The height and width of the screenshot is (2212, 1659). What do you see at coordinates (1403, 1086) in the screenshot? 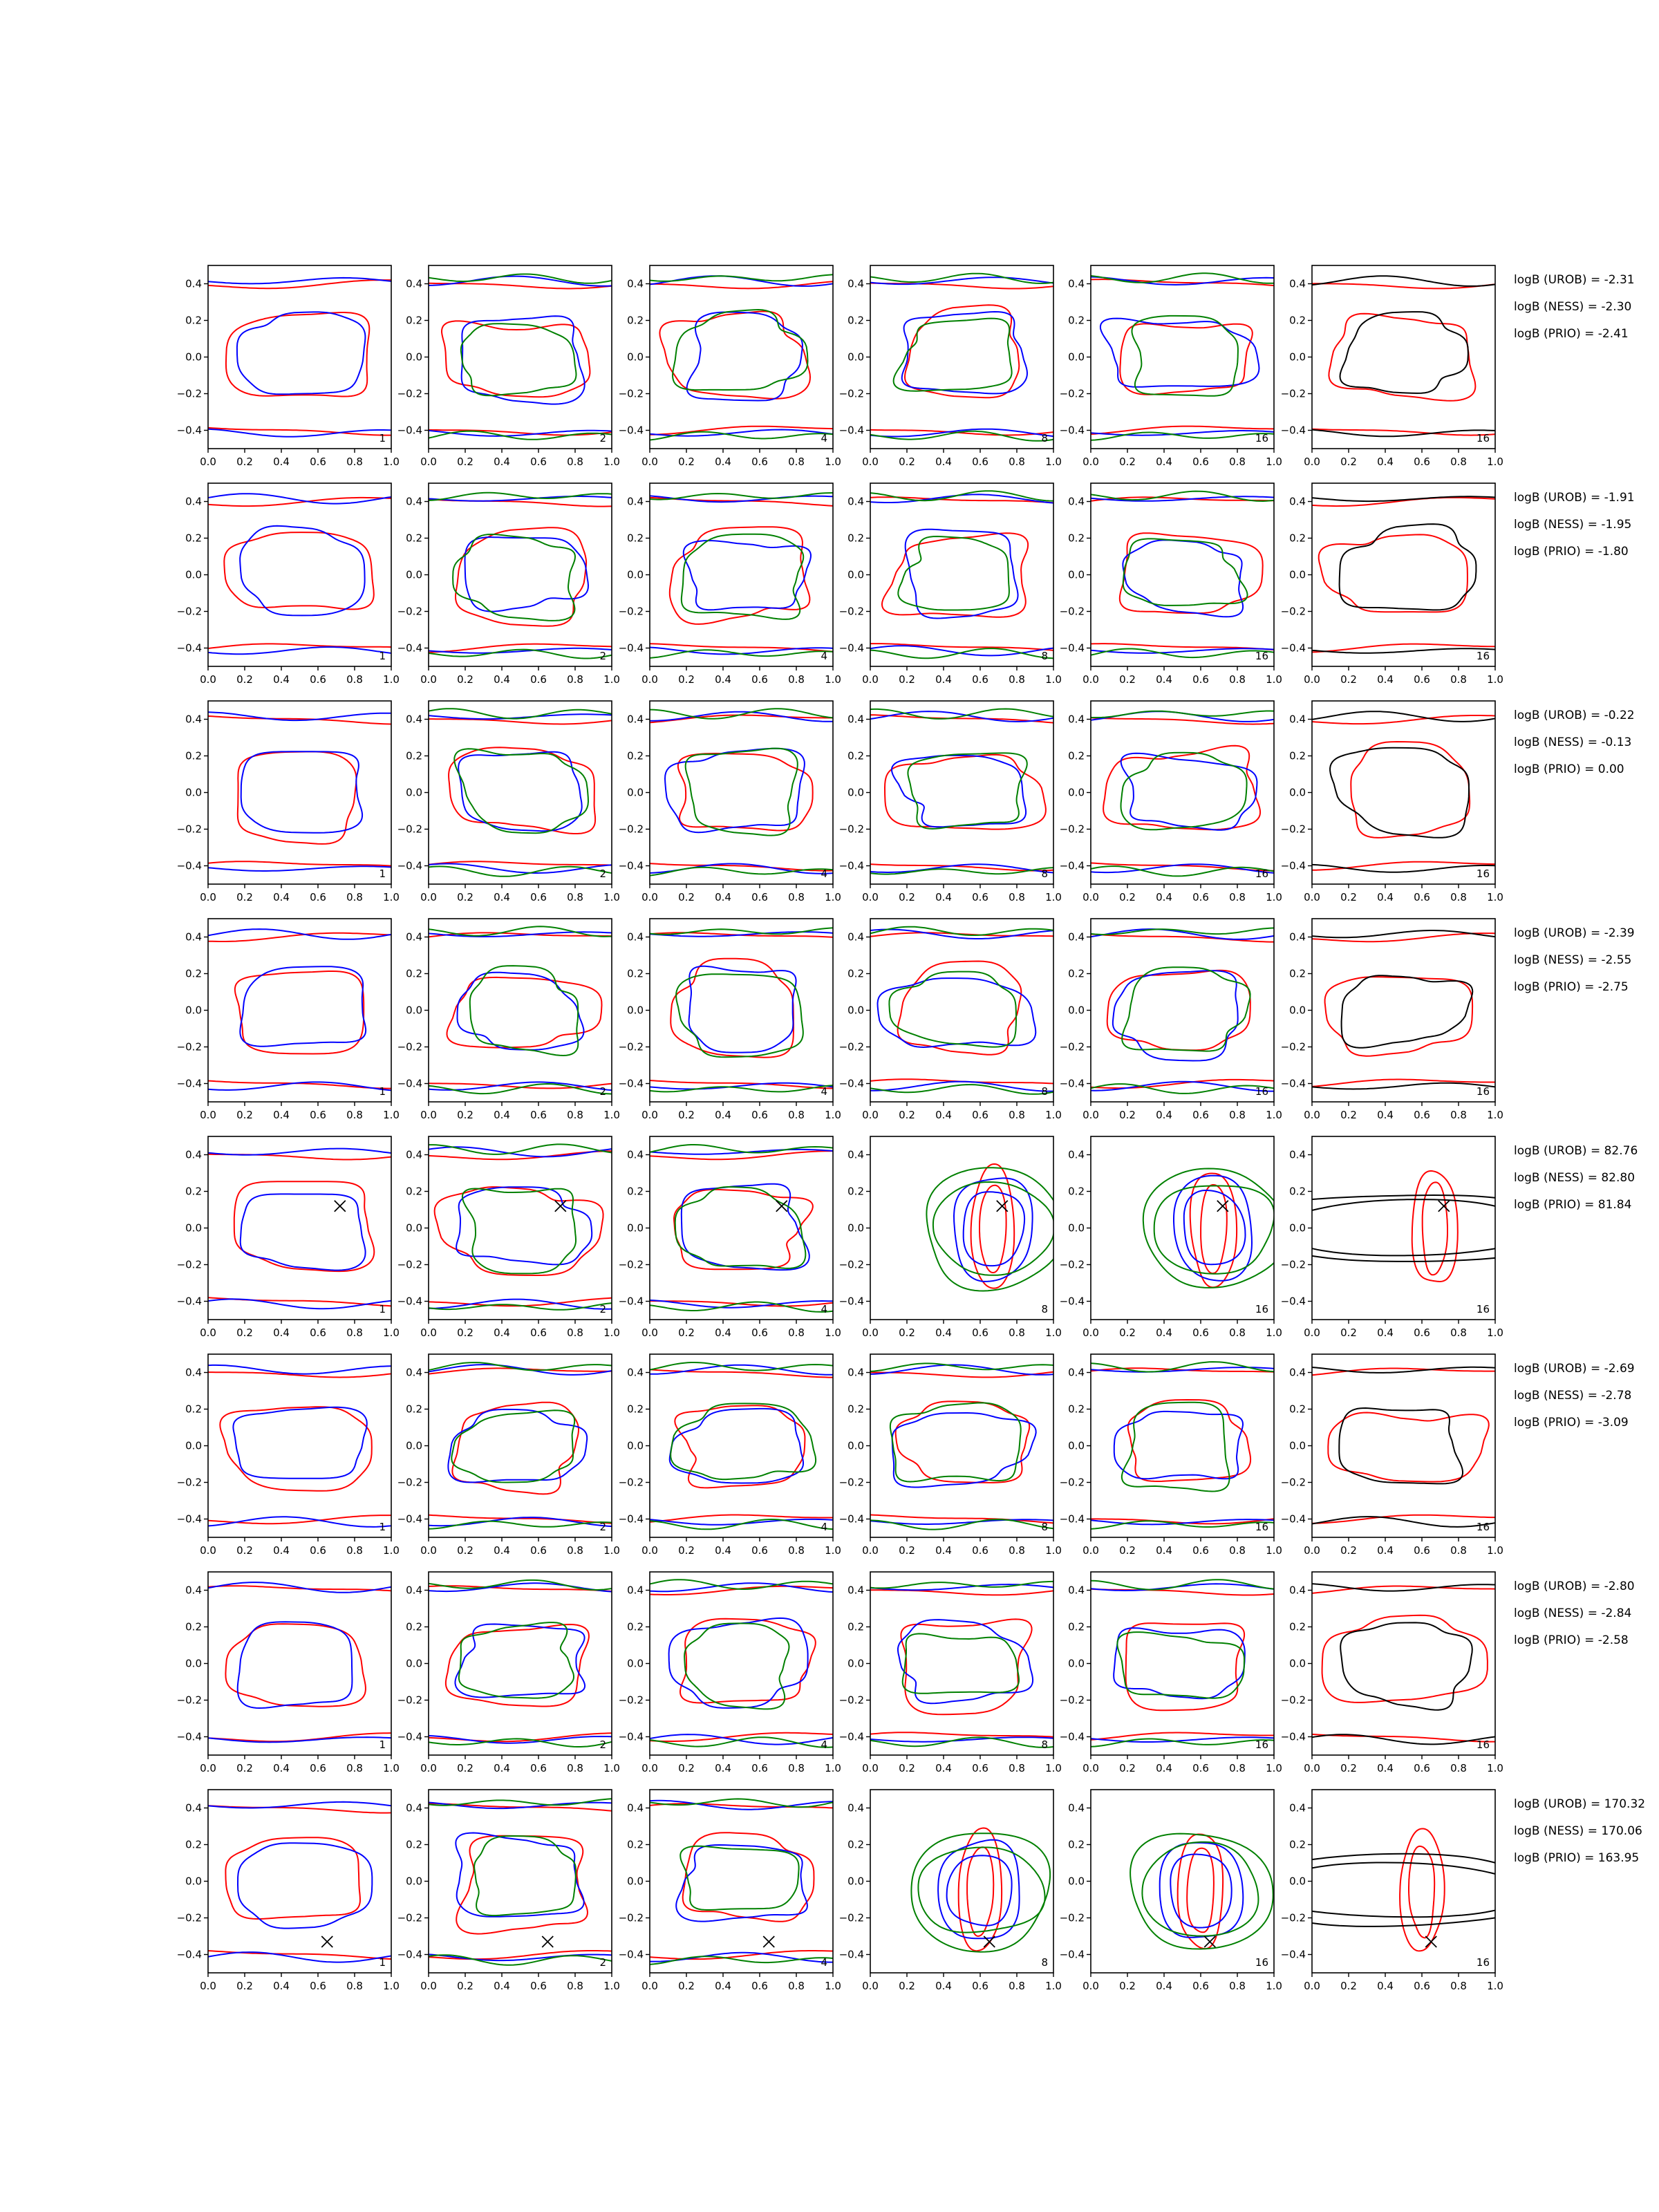
I see `black-contour` at bounding box center [1403, 1086].